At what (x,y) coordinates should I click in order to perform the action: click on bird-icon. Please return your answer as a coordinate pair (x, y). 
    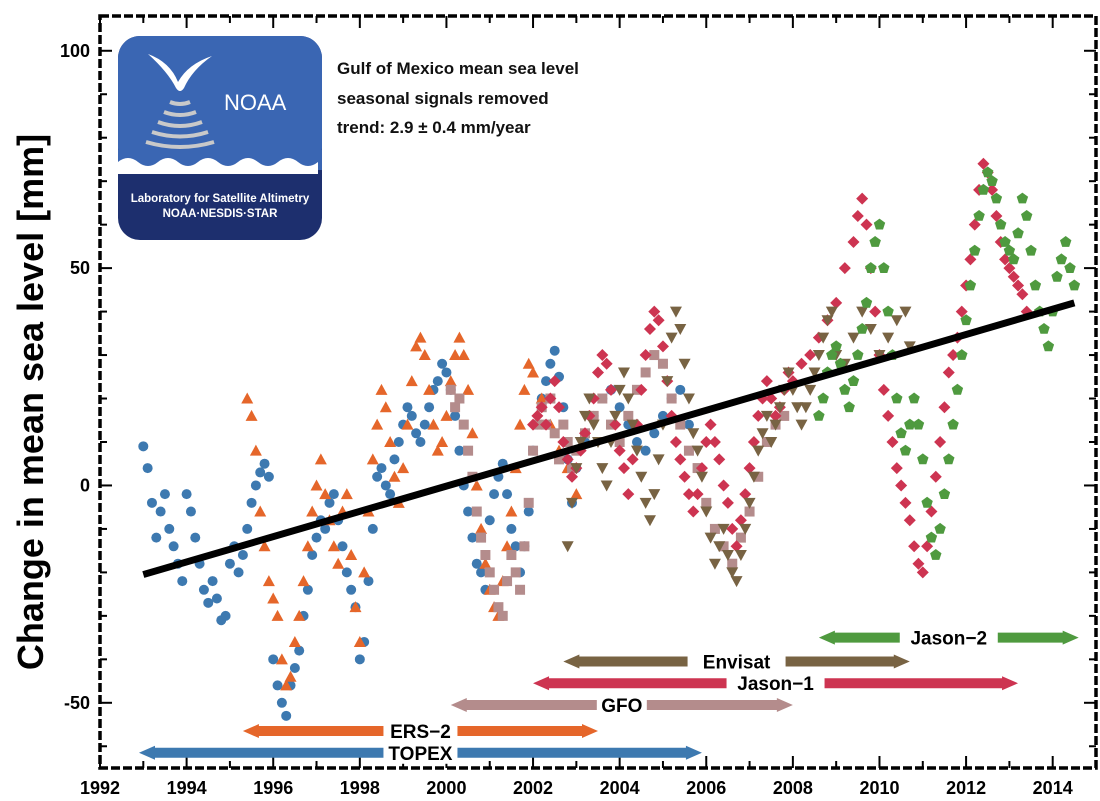
    Looking at the image, I should click on (180, 72).